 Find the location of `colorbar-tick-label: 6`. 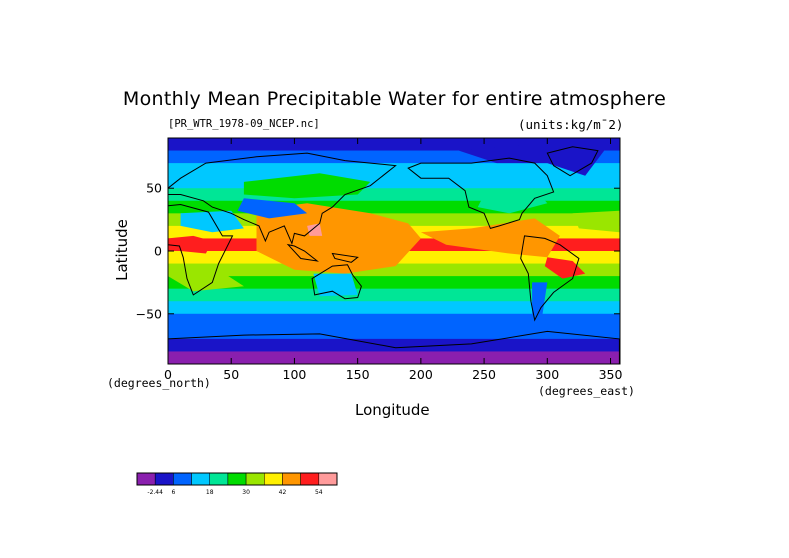

colorbar-tick-label: 6 is located at coordinates (173, 492).